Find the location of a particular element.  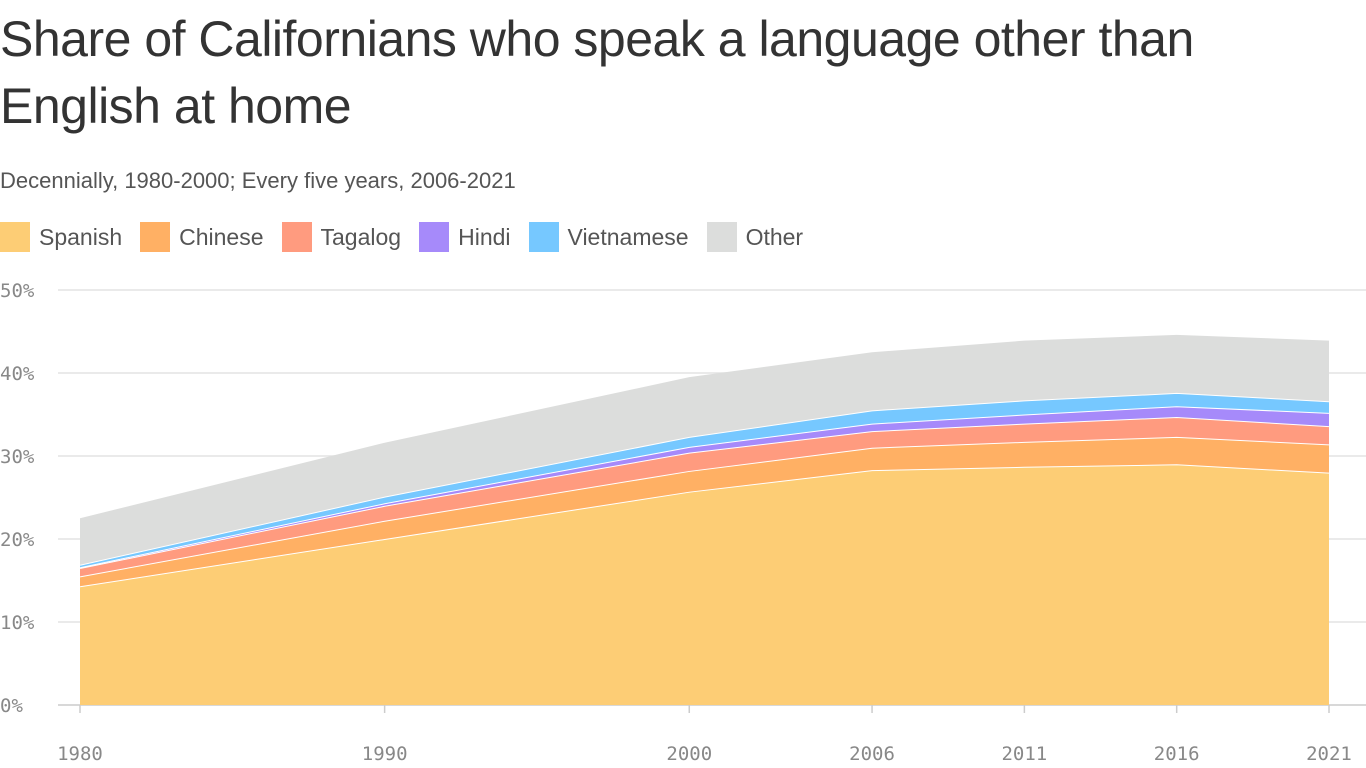

y-tick-label: 40% is located at coordinates (17, 374).